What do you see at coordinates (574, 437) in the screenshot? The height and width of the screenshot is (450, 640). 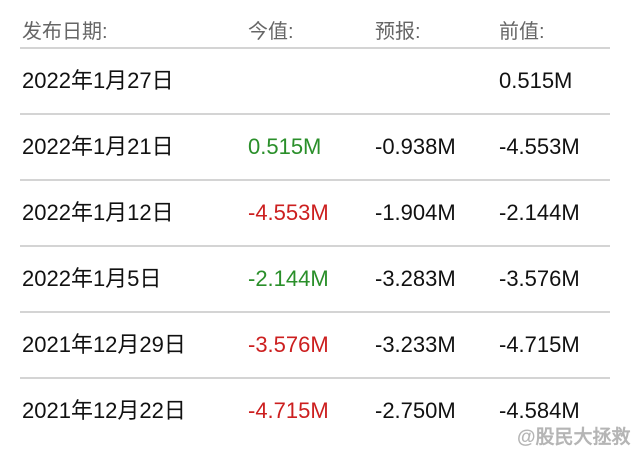 I see `watermark: @股民大拯救` at bounding box center [574, 437].